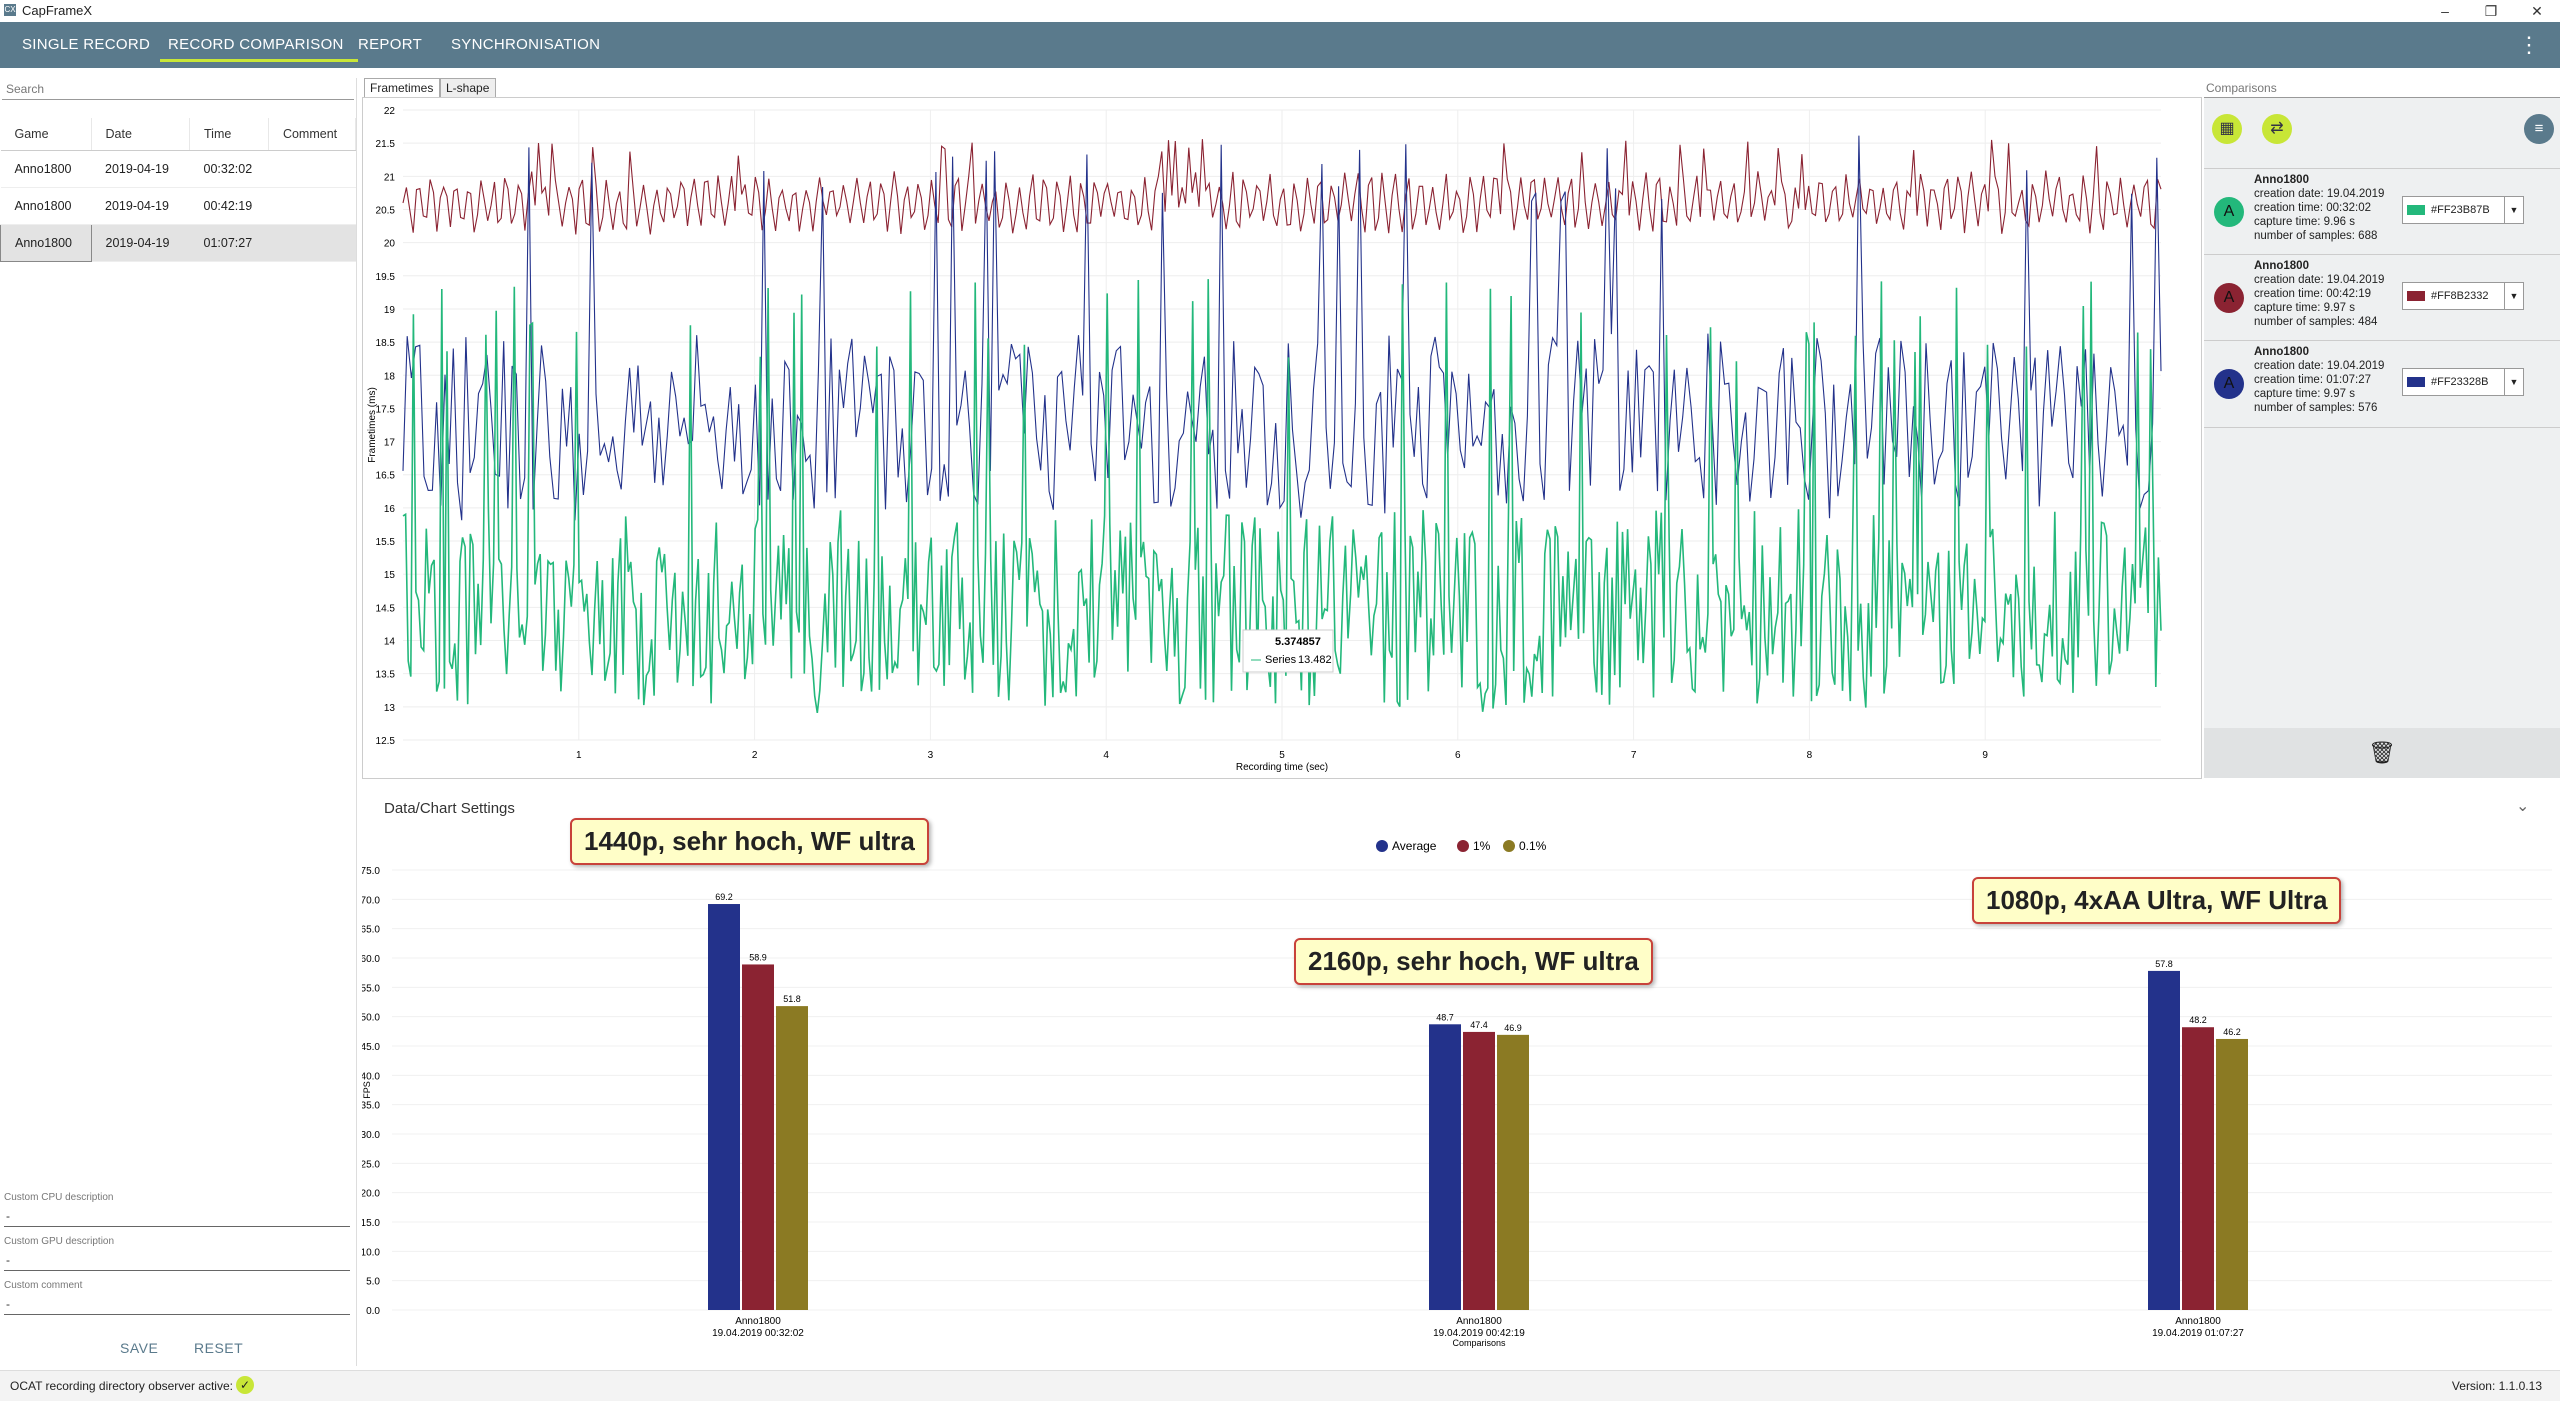 The height and width of the screenshot is (1401, 2560). I want to click on table-view-icon: ▦, so click(2227, 129).